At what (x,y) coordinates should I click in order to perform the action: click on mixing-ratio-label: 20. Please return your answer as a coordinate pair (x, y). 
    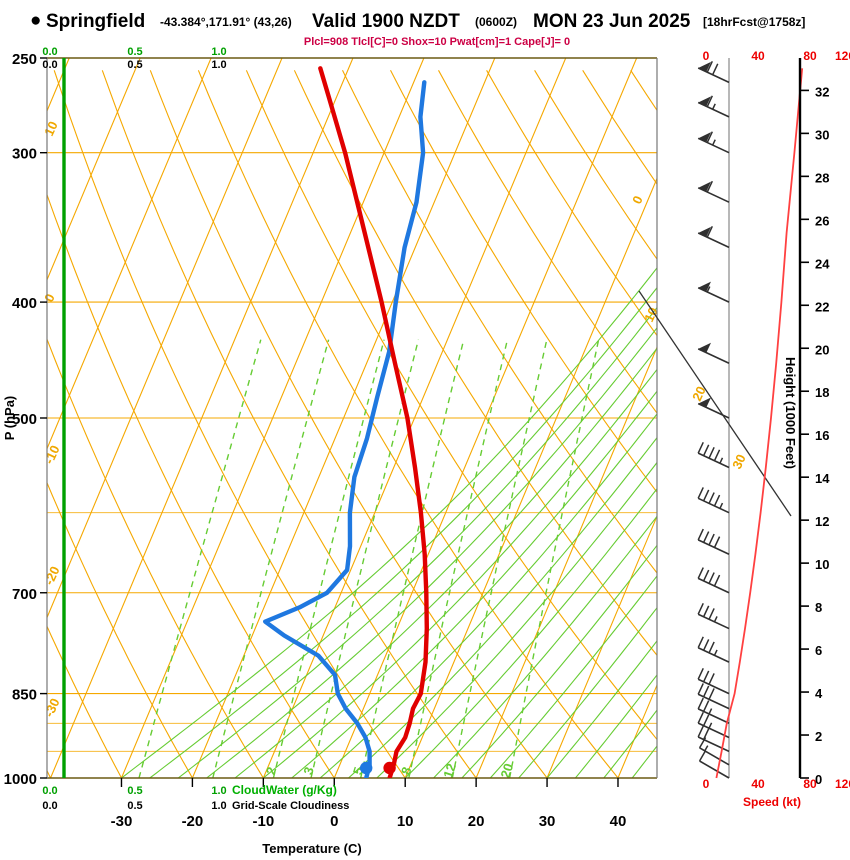
    Looking at the image, I should click on (506, 771).